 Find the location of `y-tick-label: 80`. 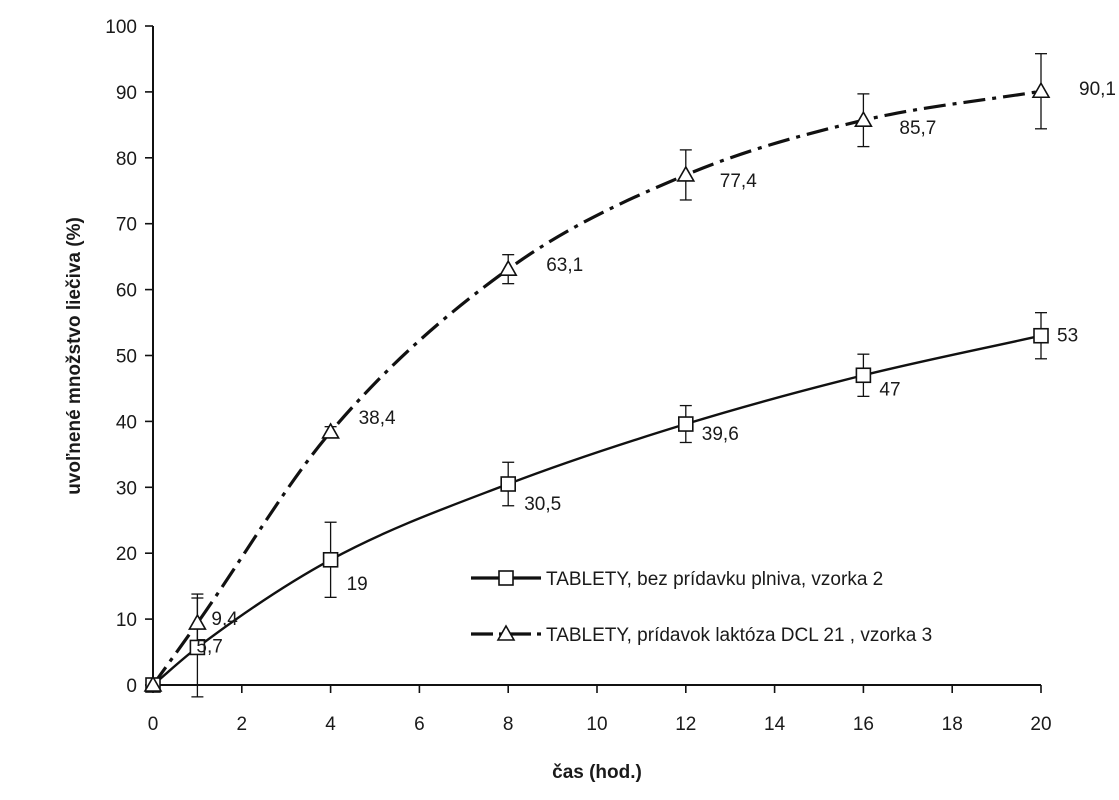

y-tick-label: 80 is located at coordinates (126, 159).